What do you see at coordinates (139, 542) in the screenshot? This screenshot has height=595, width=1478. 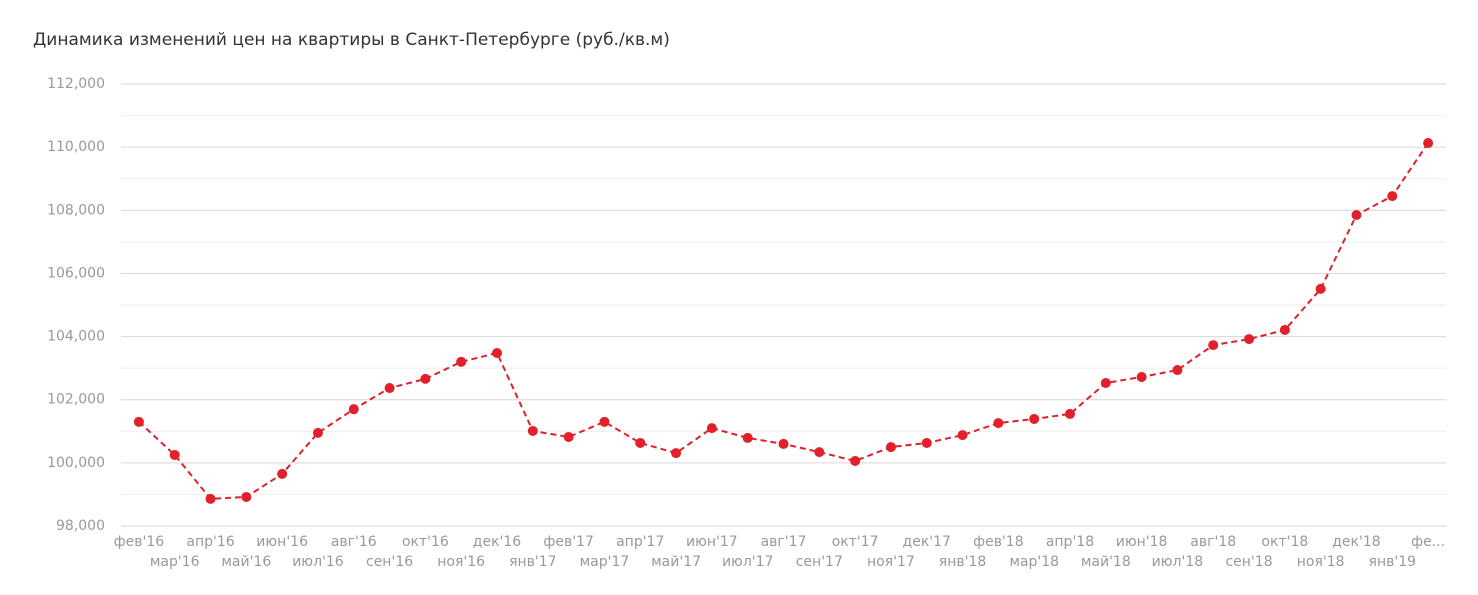 I see `x-tick-label: фев'16` at bounding box center [139, 542].